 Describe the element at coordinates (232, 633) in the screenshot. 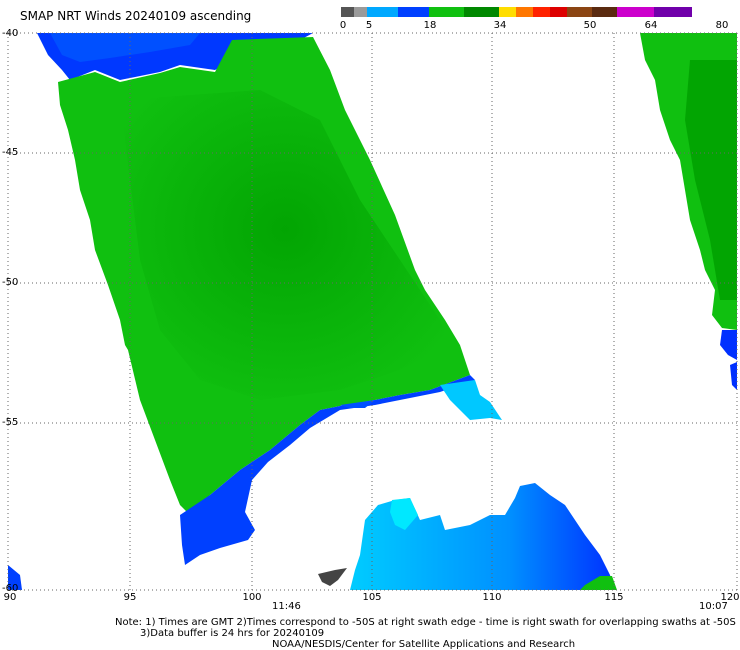

I see `footnote-line-2: 3)Data buffer is 24 hrs for 20240109` at that location.